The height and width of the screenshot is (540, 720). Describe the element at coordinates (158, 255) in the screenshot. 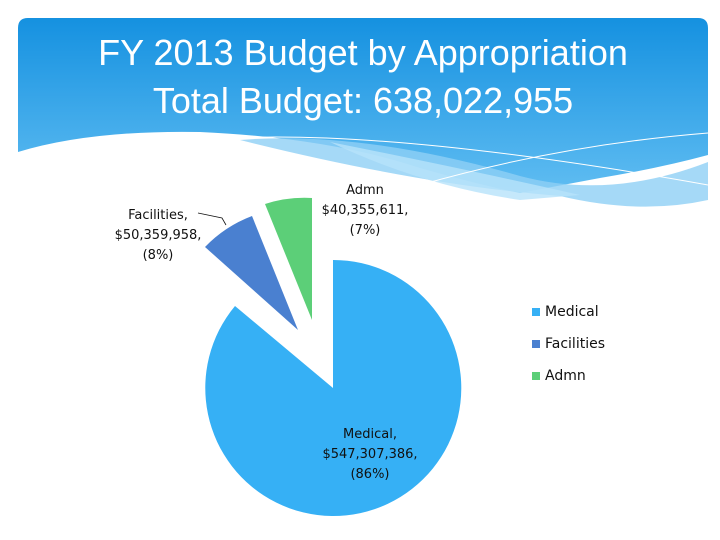

I see `label-line: (8%)` at that location.